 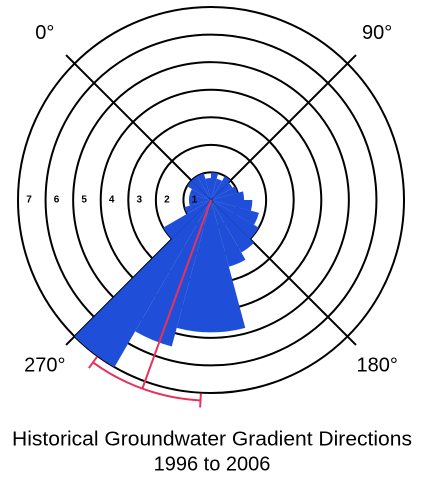 What do you see at coordinates (44, 33) in the screenshot?
I see `angle-label: 0°` at bounding box center [44, 33].